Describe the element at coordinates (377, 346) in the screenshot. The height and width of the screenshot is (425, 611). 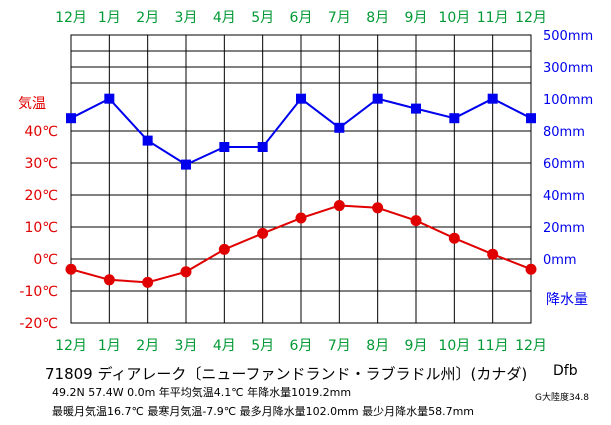
I see `month-label-bottom: 8月` at that location.